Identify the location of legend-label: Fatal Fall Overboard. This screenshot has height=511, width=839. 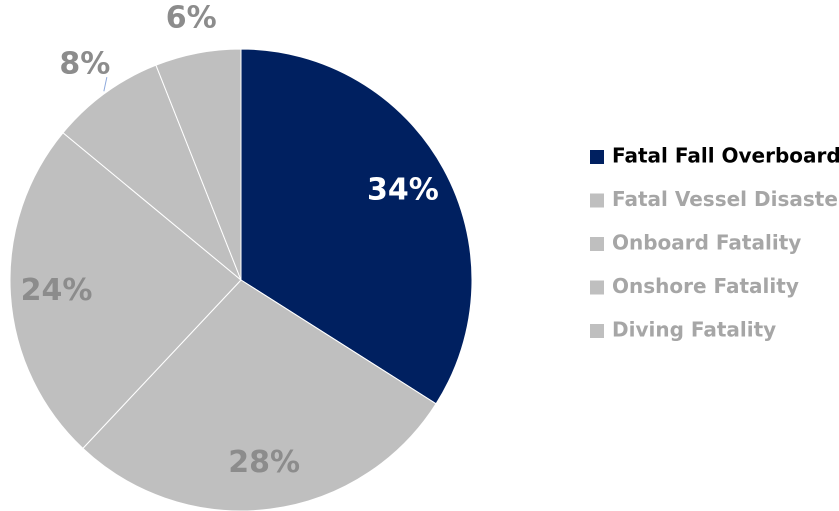
(725, 156).